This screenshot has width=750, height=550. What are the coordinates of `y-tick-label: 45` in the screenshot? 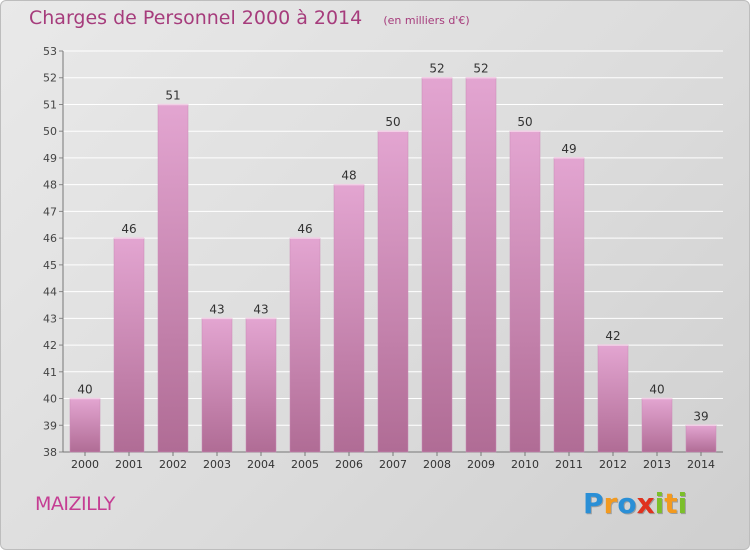 It's located at (50, 265).